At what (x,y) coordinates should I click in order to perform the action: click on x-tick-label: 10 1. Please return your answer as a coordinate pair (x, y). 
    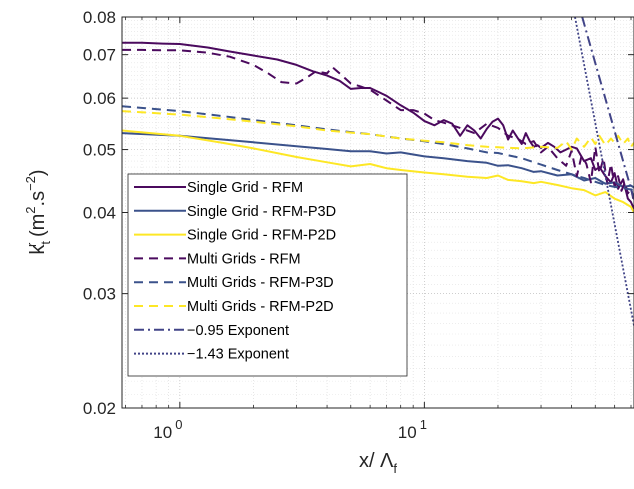
    Looking at the image, I should click on (412, 429).